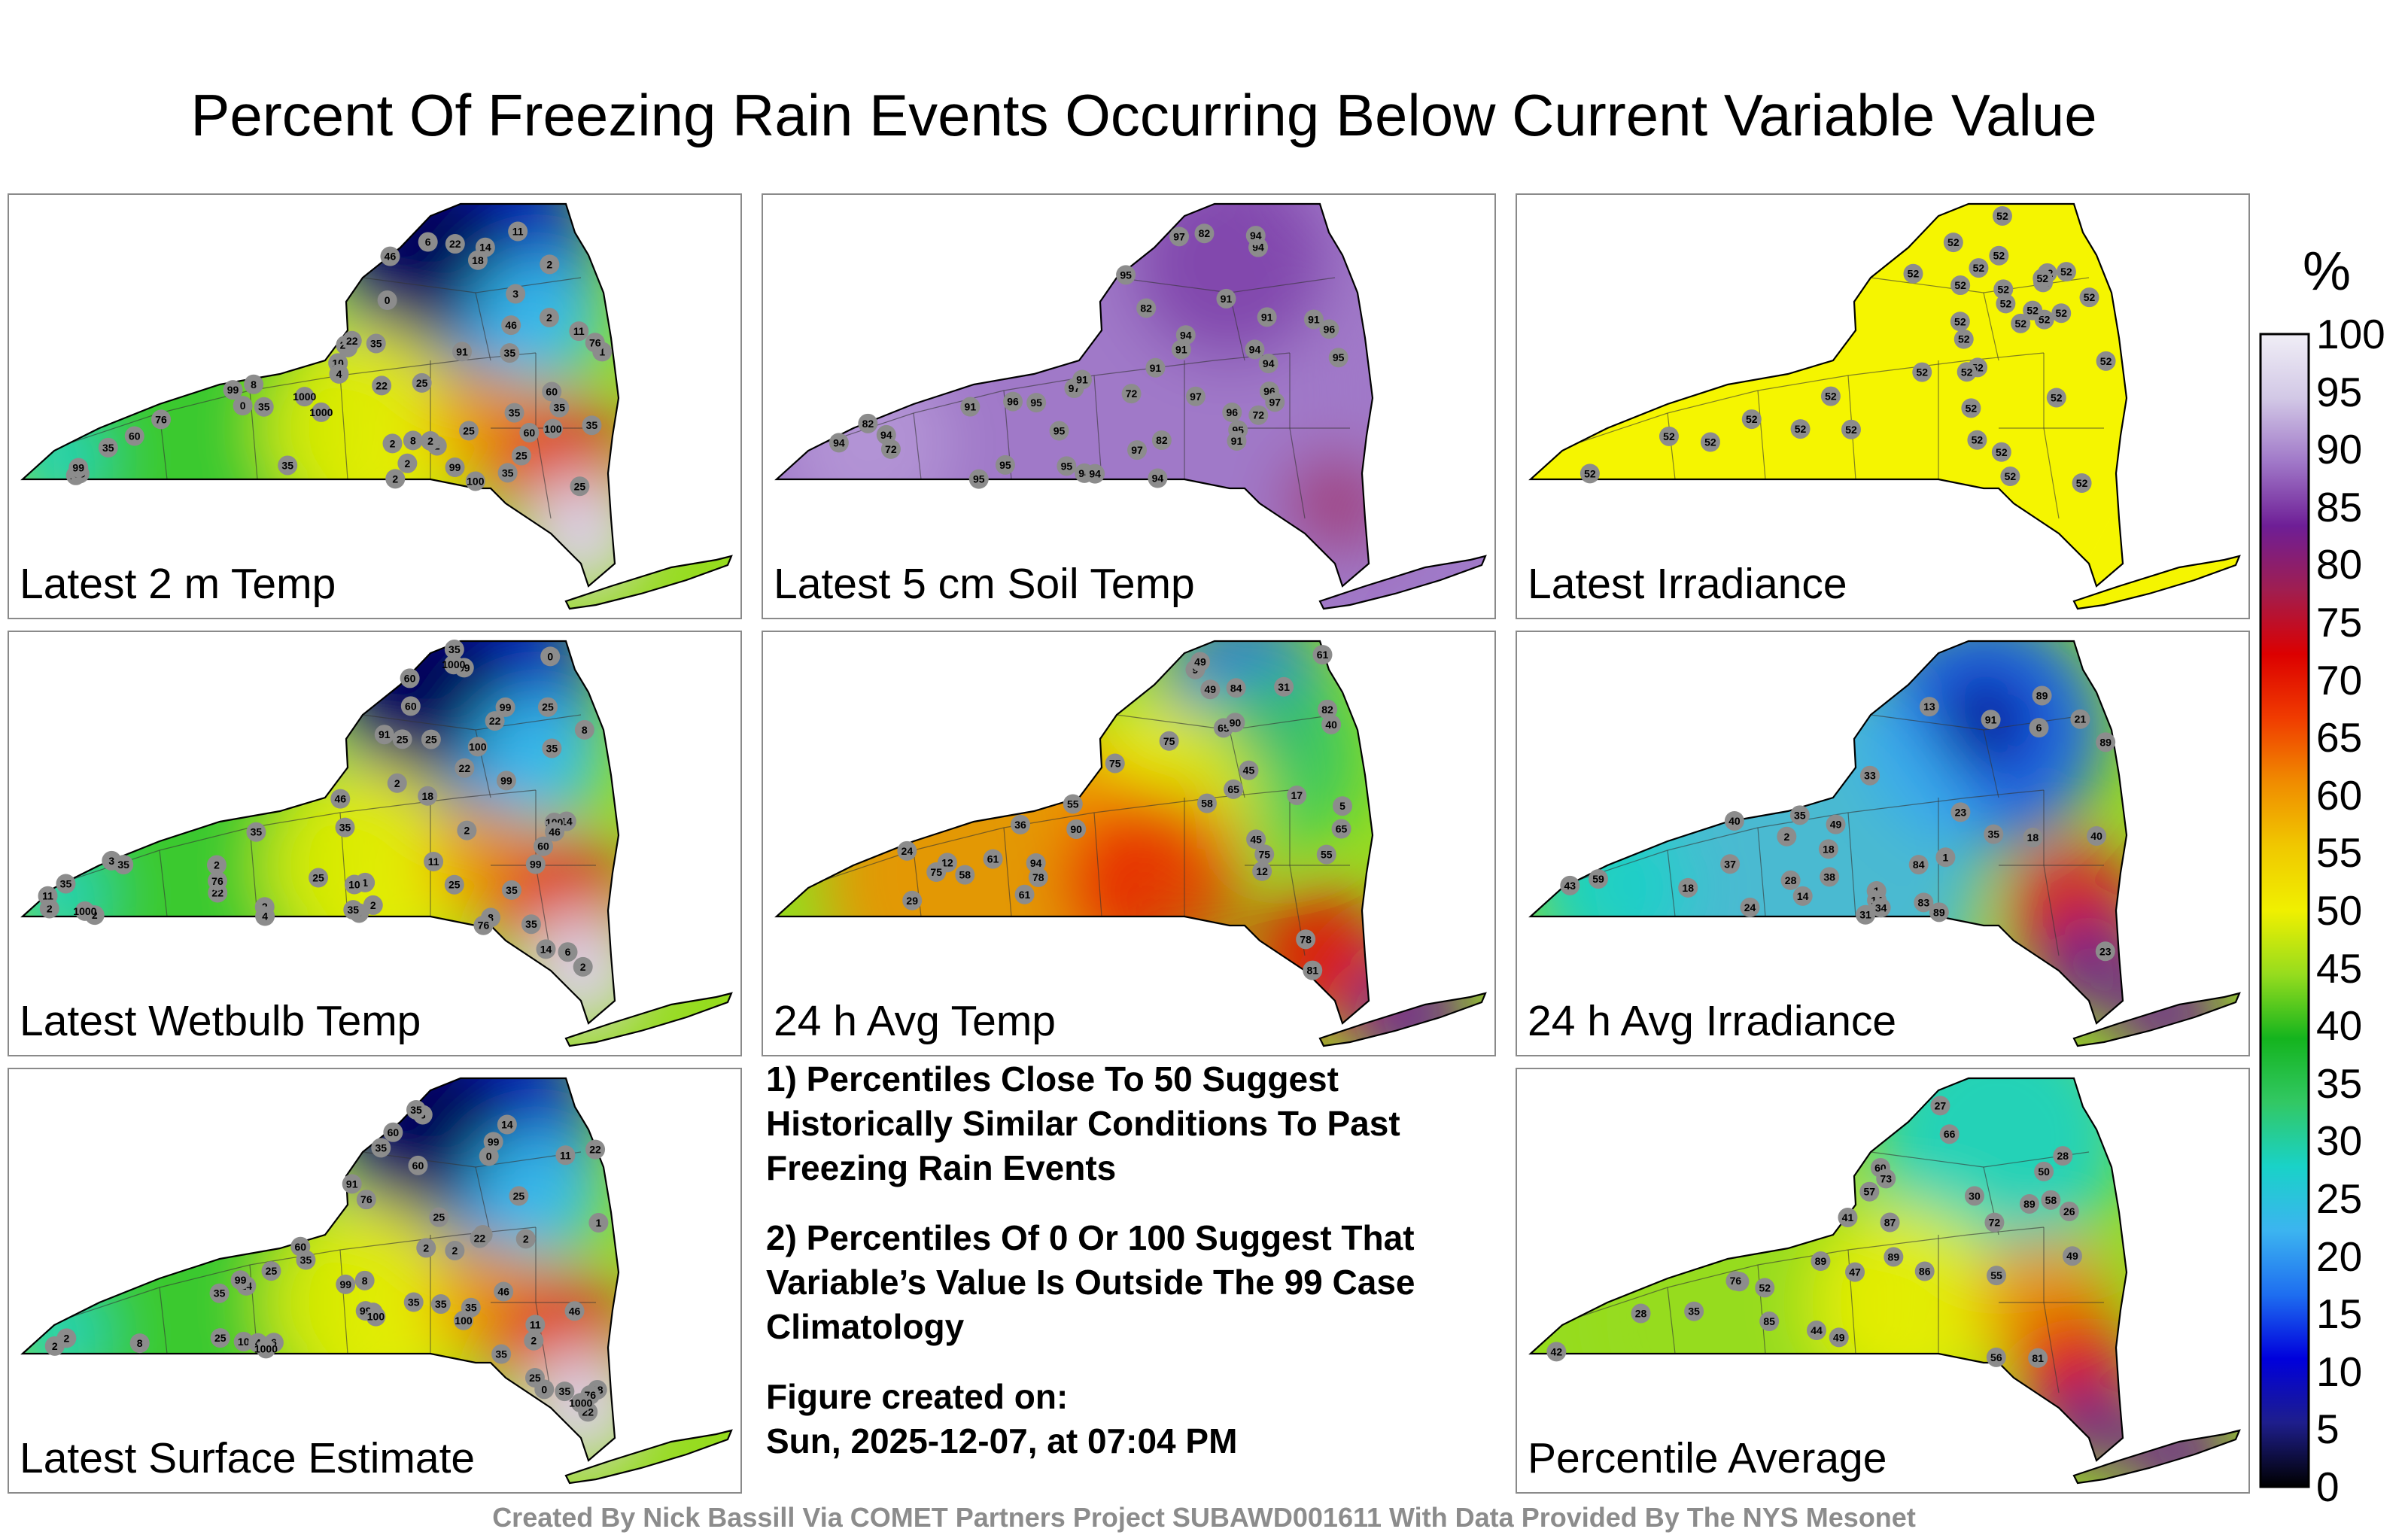  I want to click on station-marker: 72, so click(1258, 415).